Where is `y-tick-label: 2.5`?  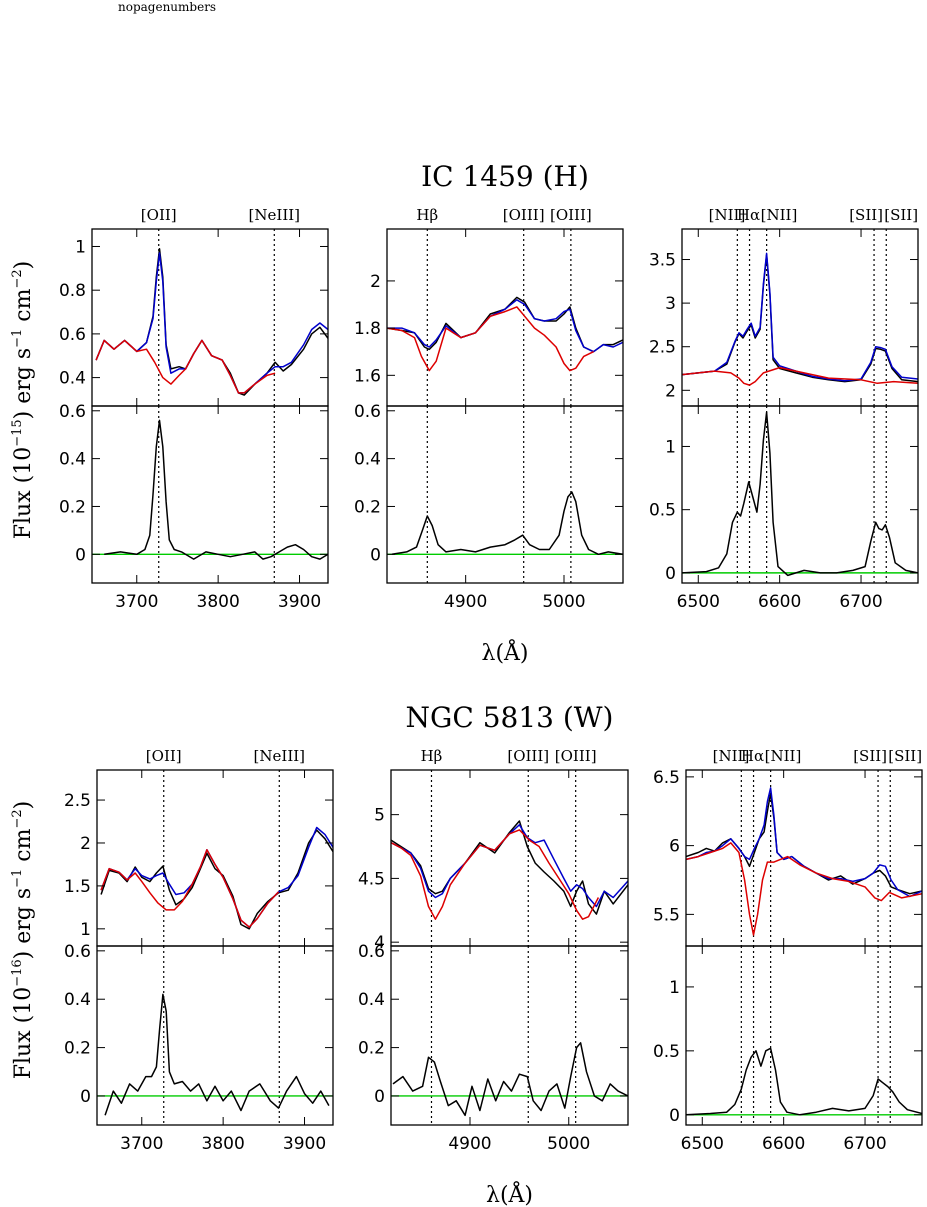 y-tick-label: 2.5 is located at coordinates (77, 801).